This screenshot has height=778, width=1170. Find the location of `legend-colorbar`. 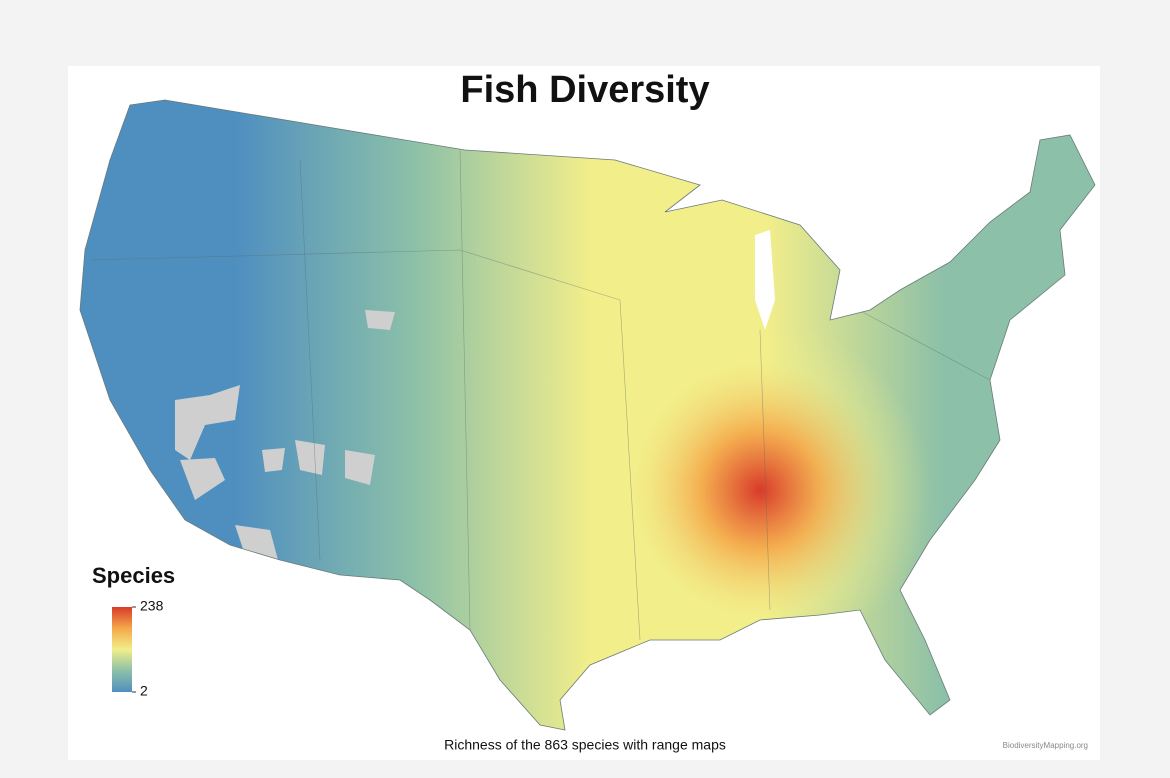

legend-colorbar is located at coordinates (122, 649).